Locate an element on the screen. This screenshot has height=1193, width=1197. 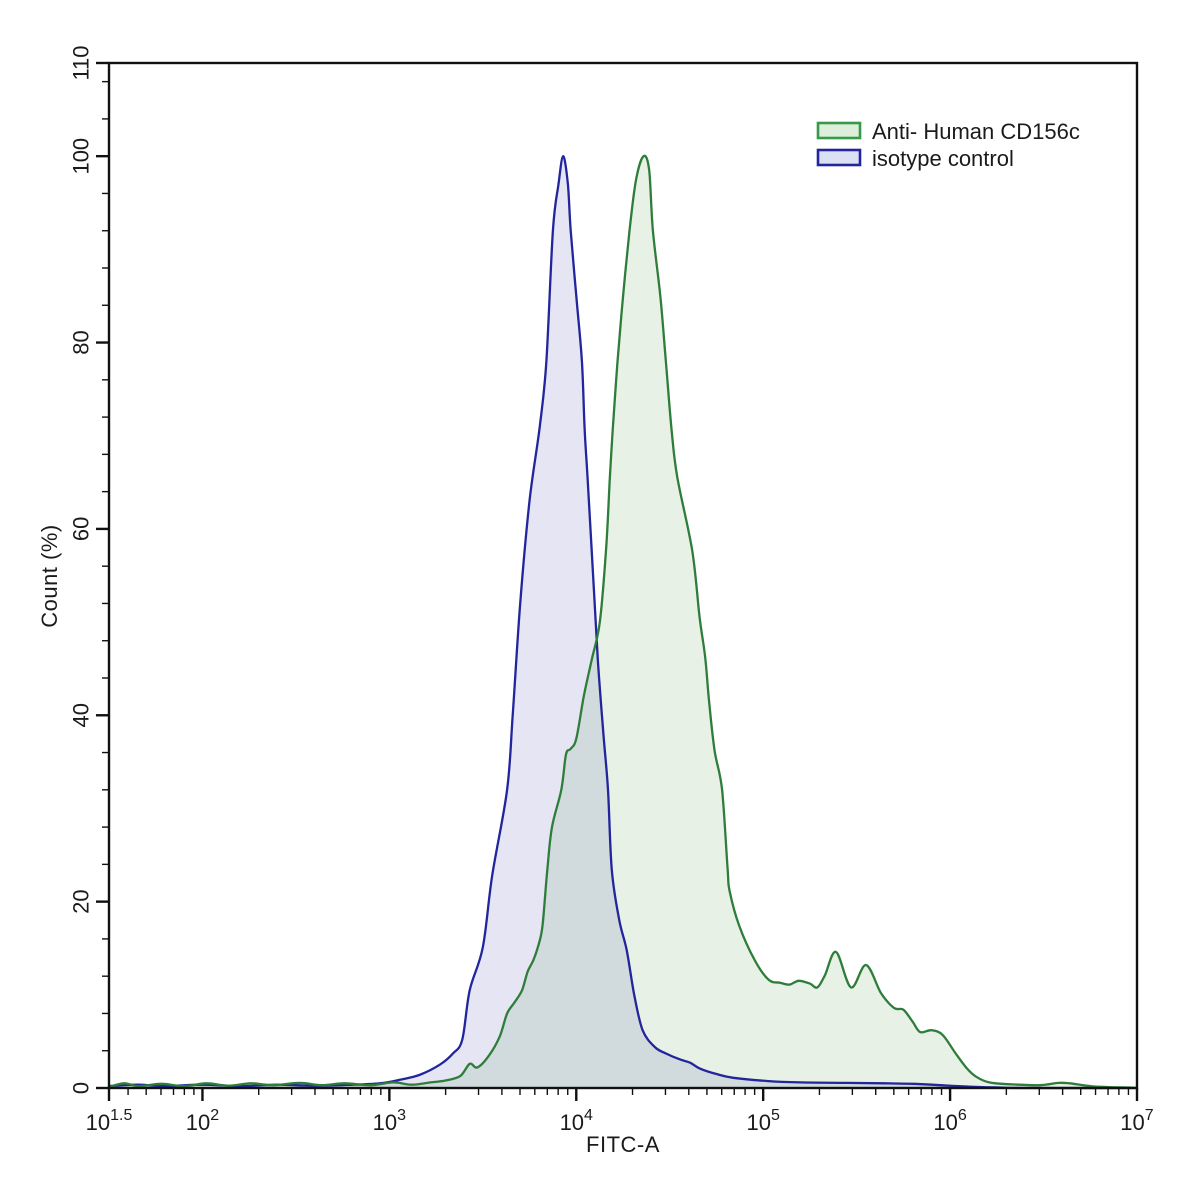
y-tick-label: 40 is located at coordinates (81, 715).